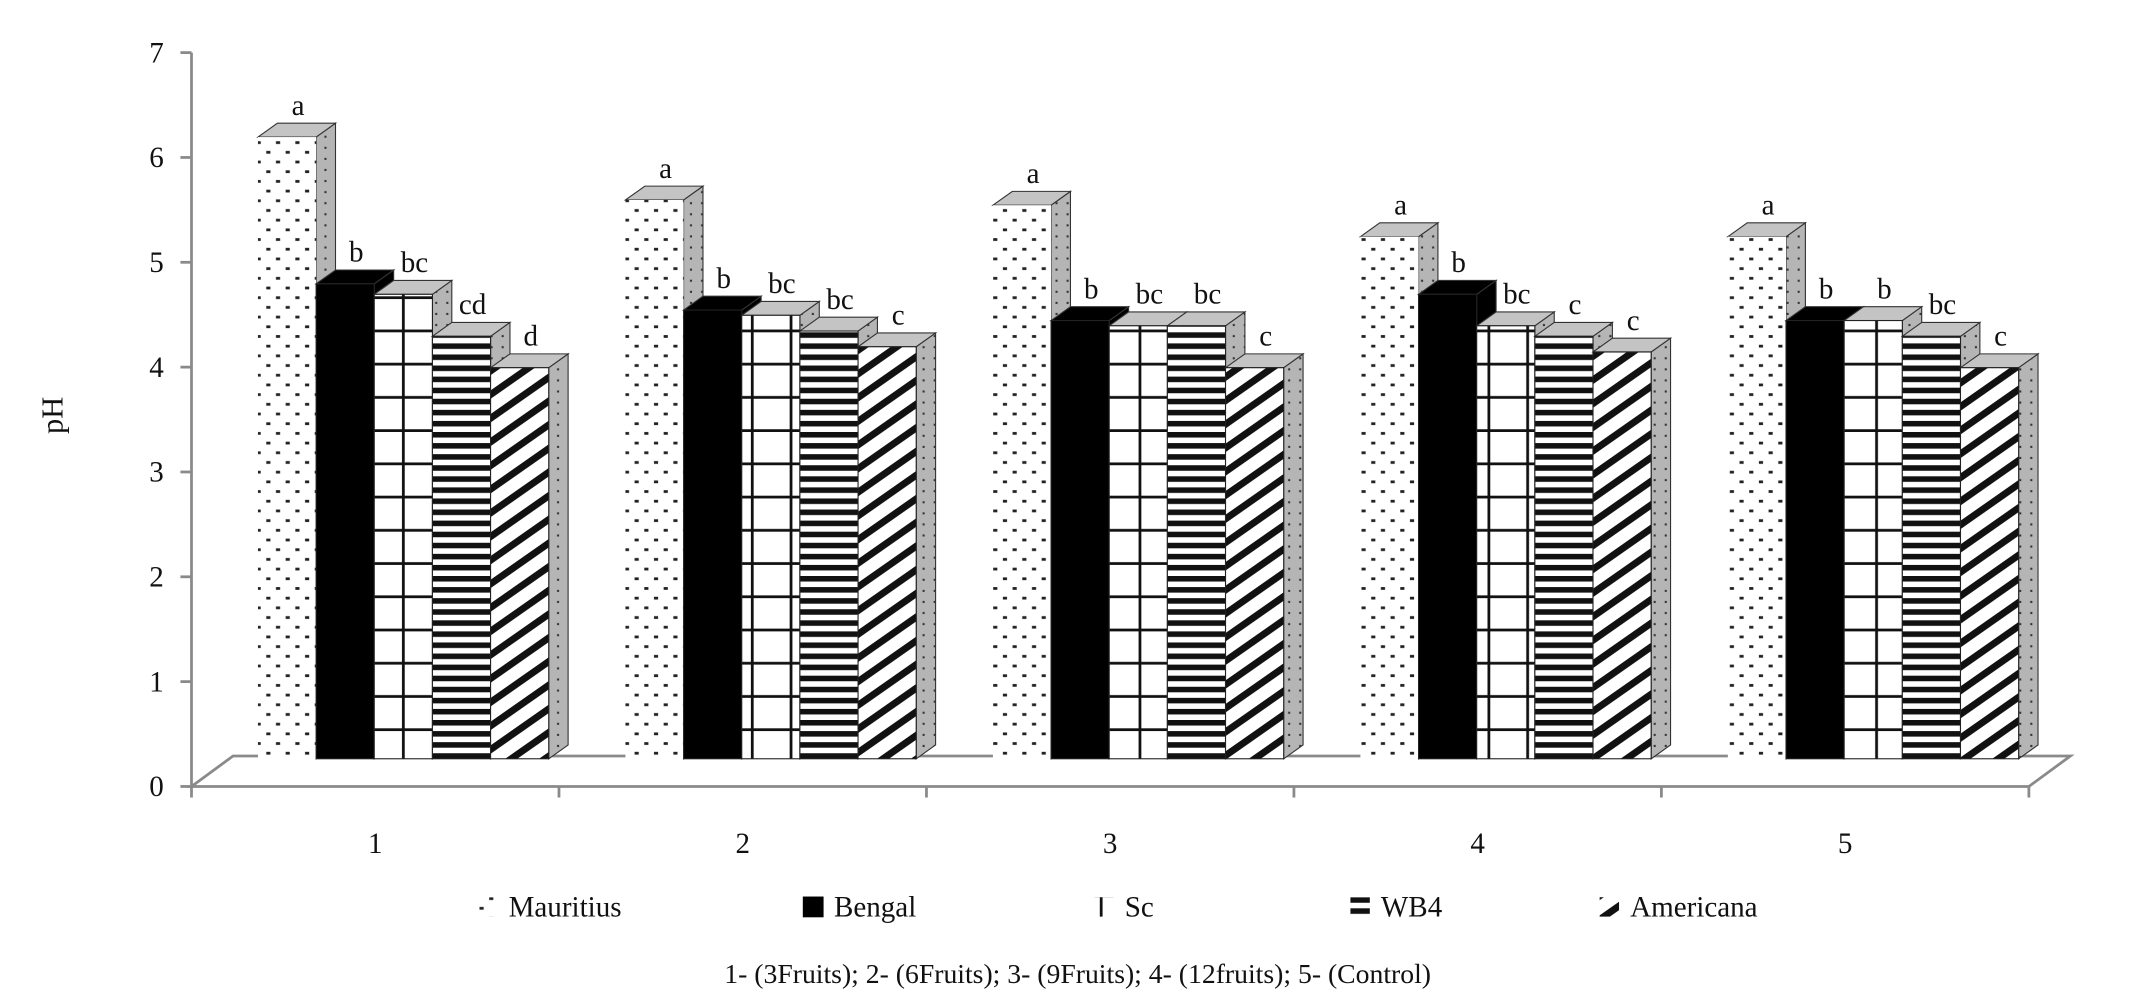 The height and width of the screenshot is (1008, 2147). What do you see at coordinates (156, 682) in the screenshot?
I see `y-tick-label: 1` at bounding box center [156, 682].